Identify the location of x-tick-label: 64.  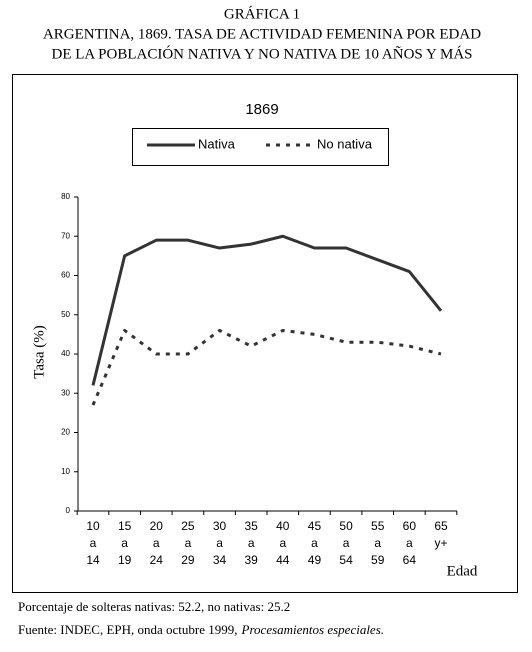
(410, 560).